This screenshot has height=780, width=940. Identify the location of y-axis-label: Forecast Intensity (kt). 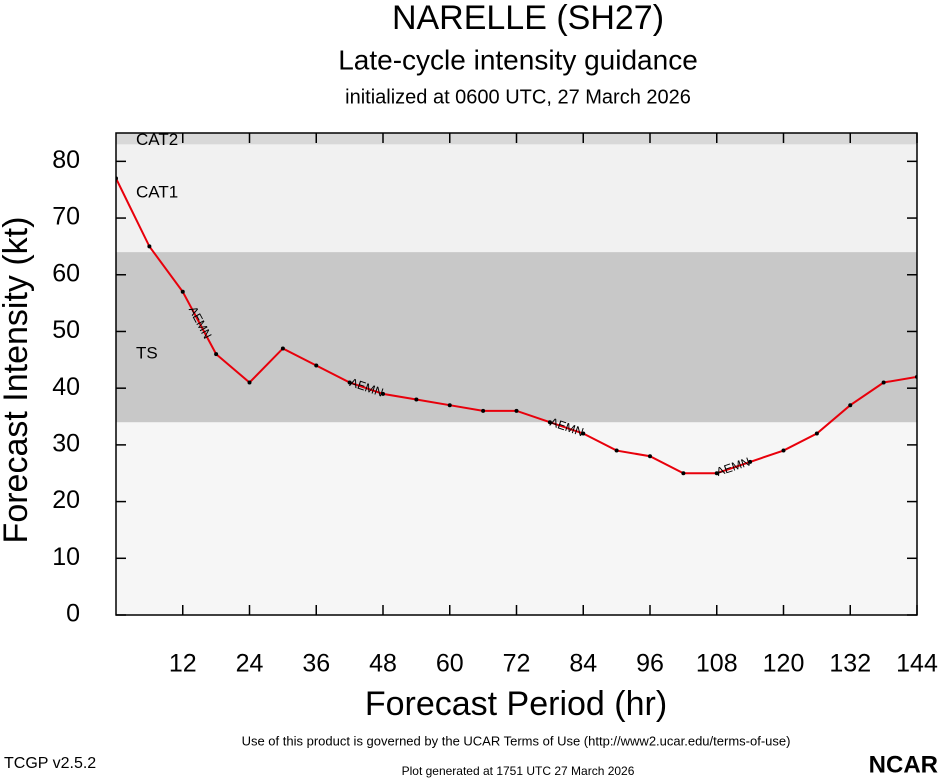
(17, 380).